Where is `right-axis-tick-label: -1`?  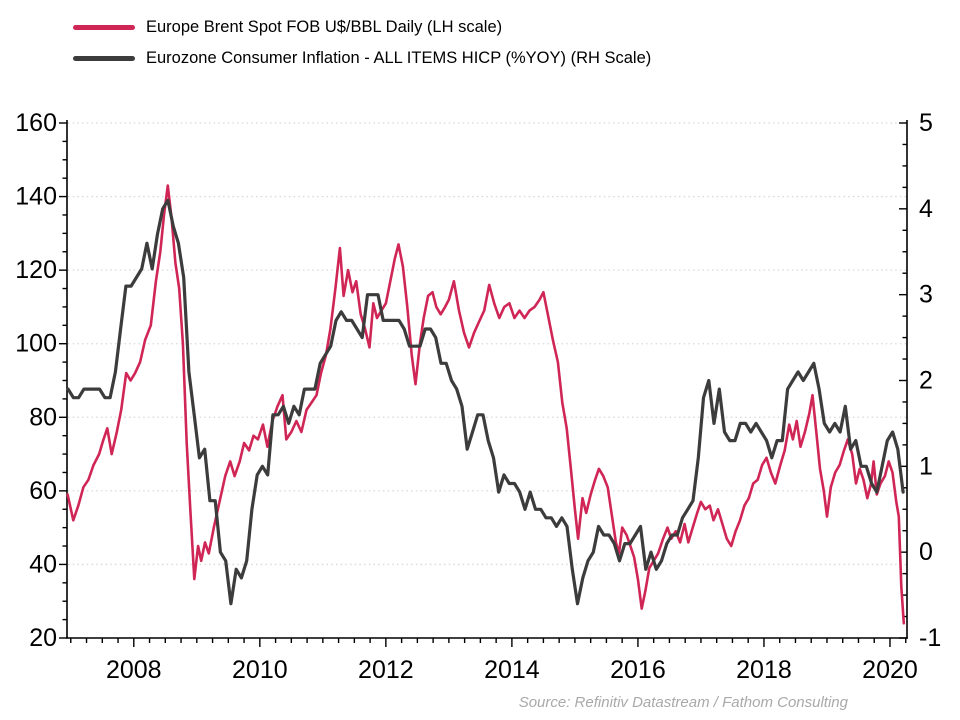
right-axis-tick-label: -1 is located at coordinates (930, 638).